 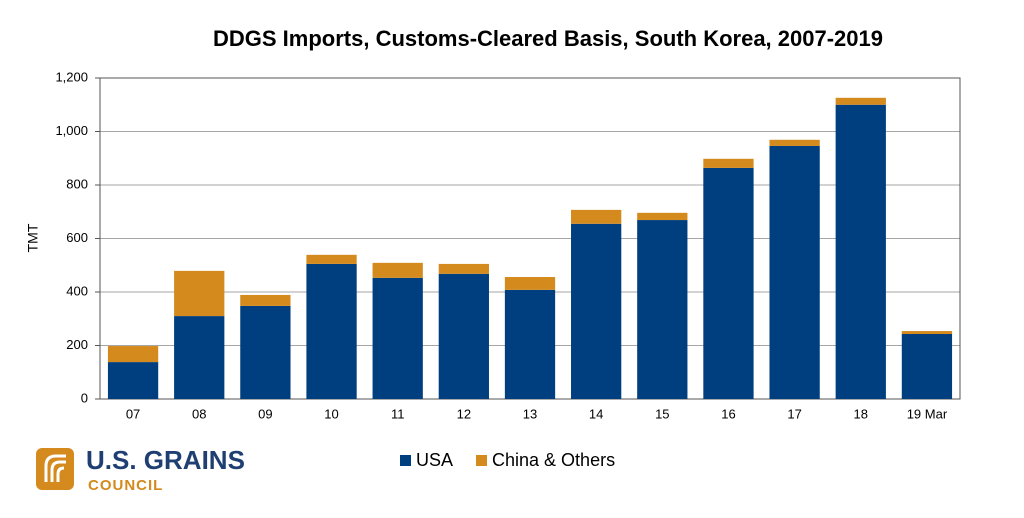 What do you see at coordinates (71, 76) in the screenshot?
I see `y-tick-label: 1,200` at bounding box center [71, 76].